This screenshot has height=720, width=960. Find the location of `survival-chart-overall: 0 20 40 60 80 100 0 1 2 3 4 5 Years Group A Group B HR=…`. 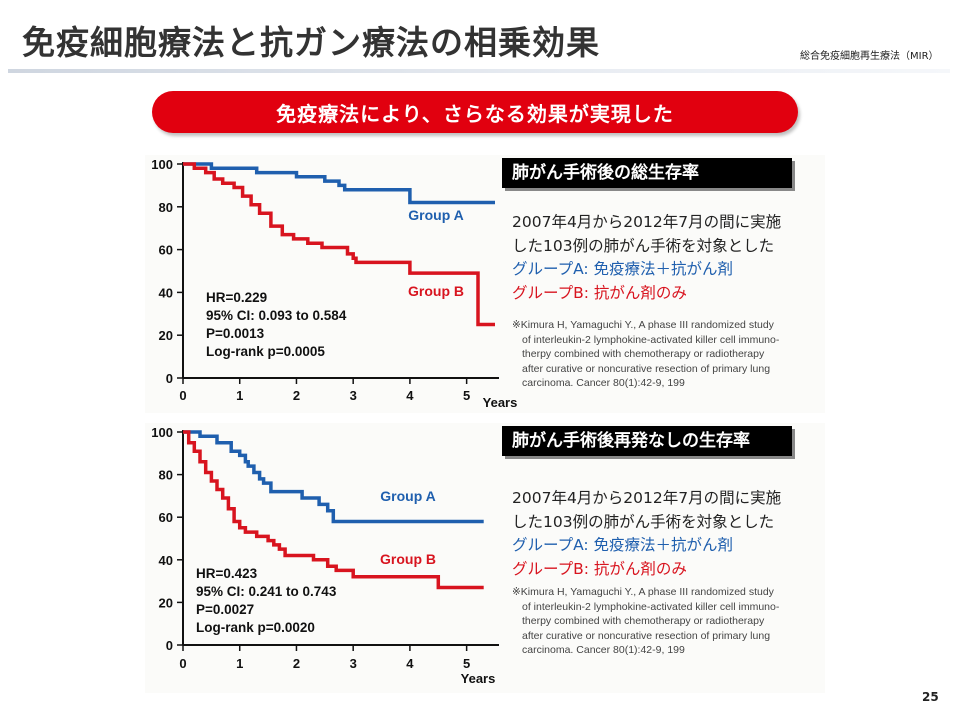

survival-chart-overall: 0 20 40 60 80 100 0 1 2 3 4 5 Years Group A Group B HR=… is located at coordinates (330, 283).